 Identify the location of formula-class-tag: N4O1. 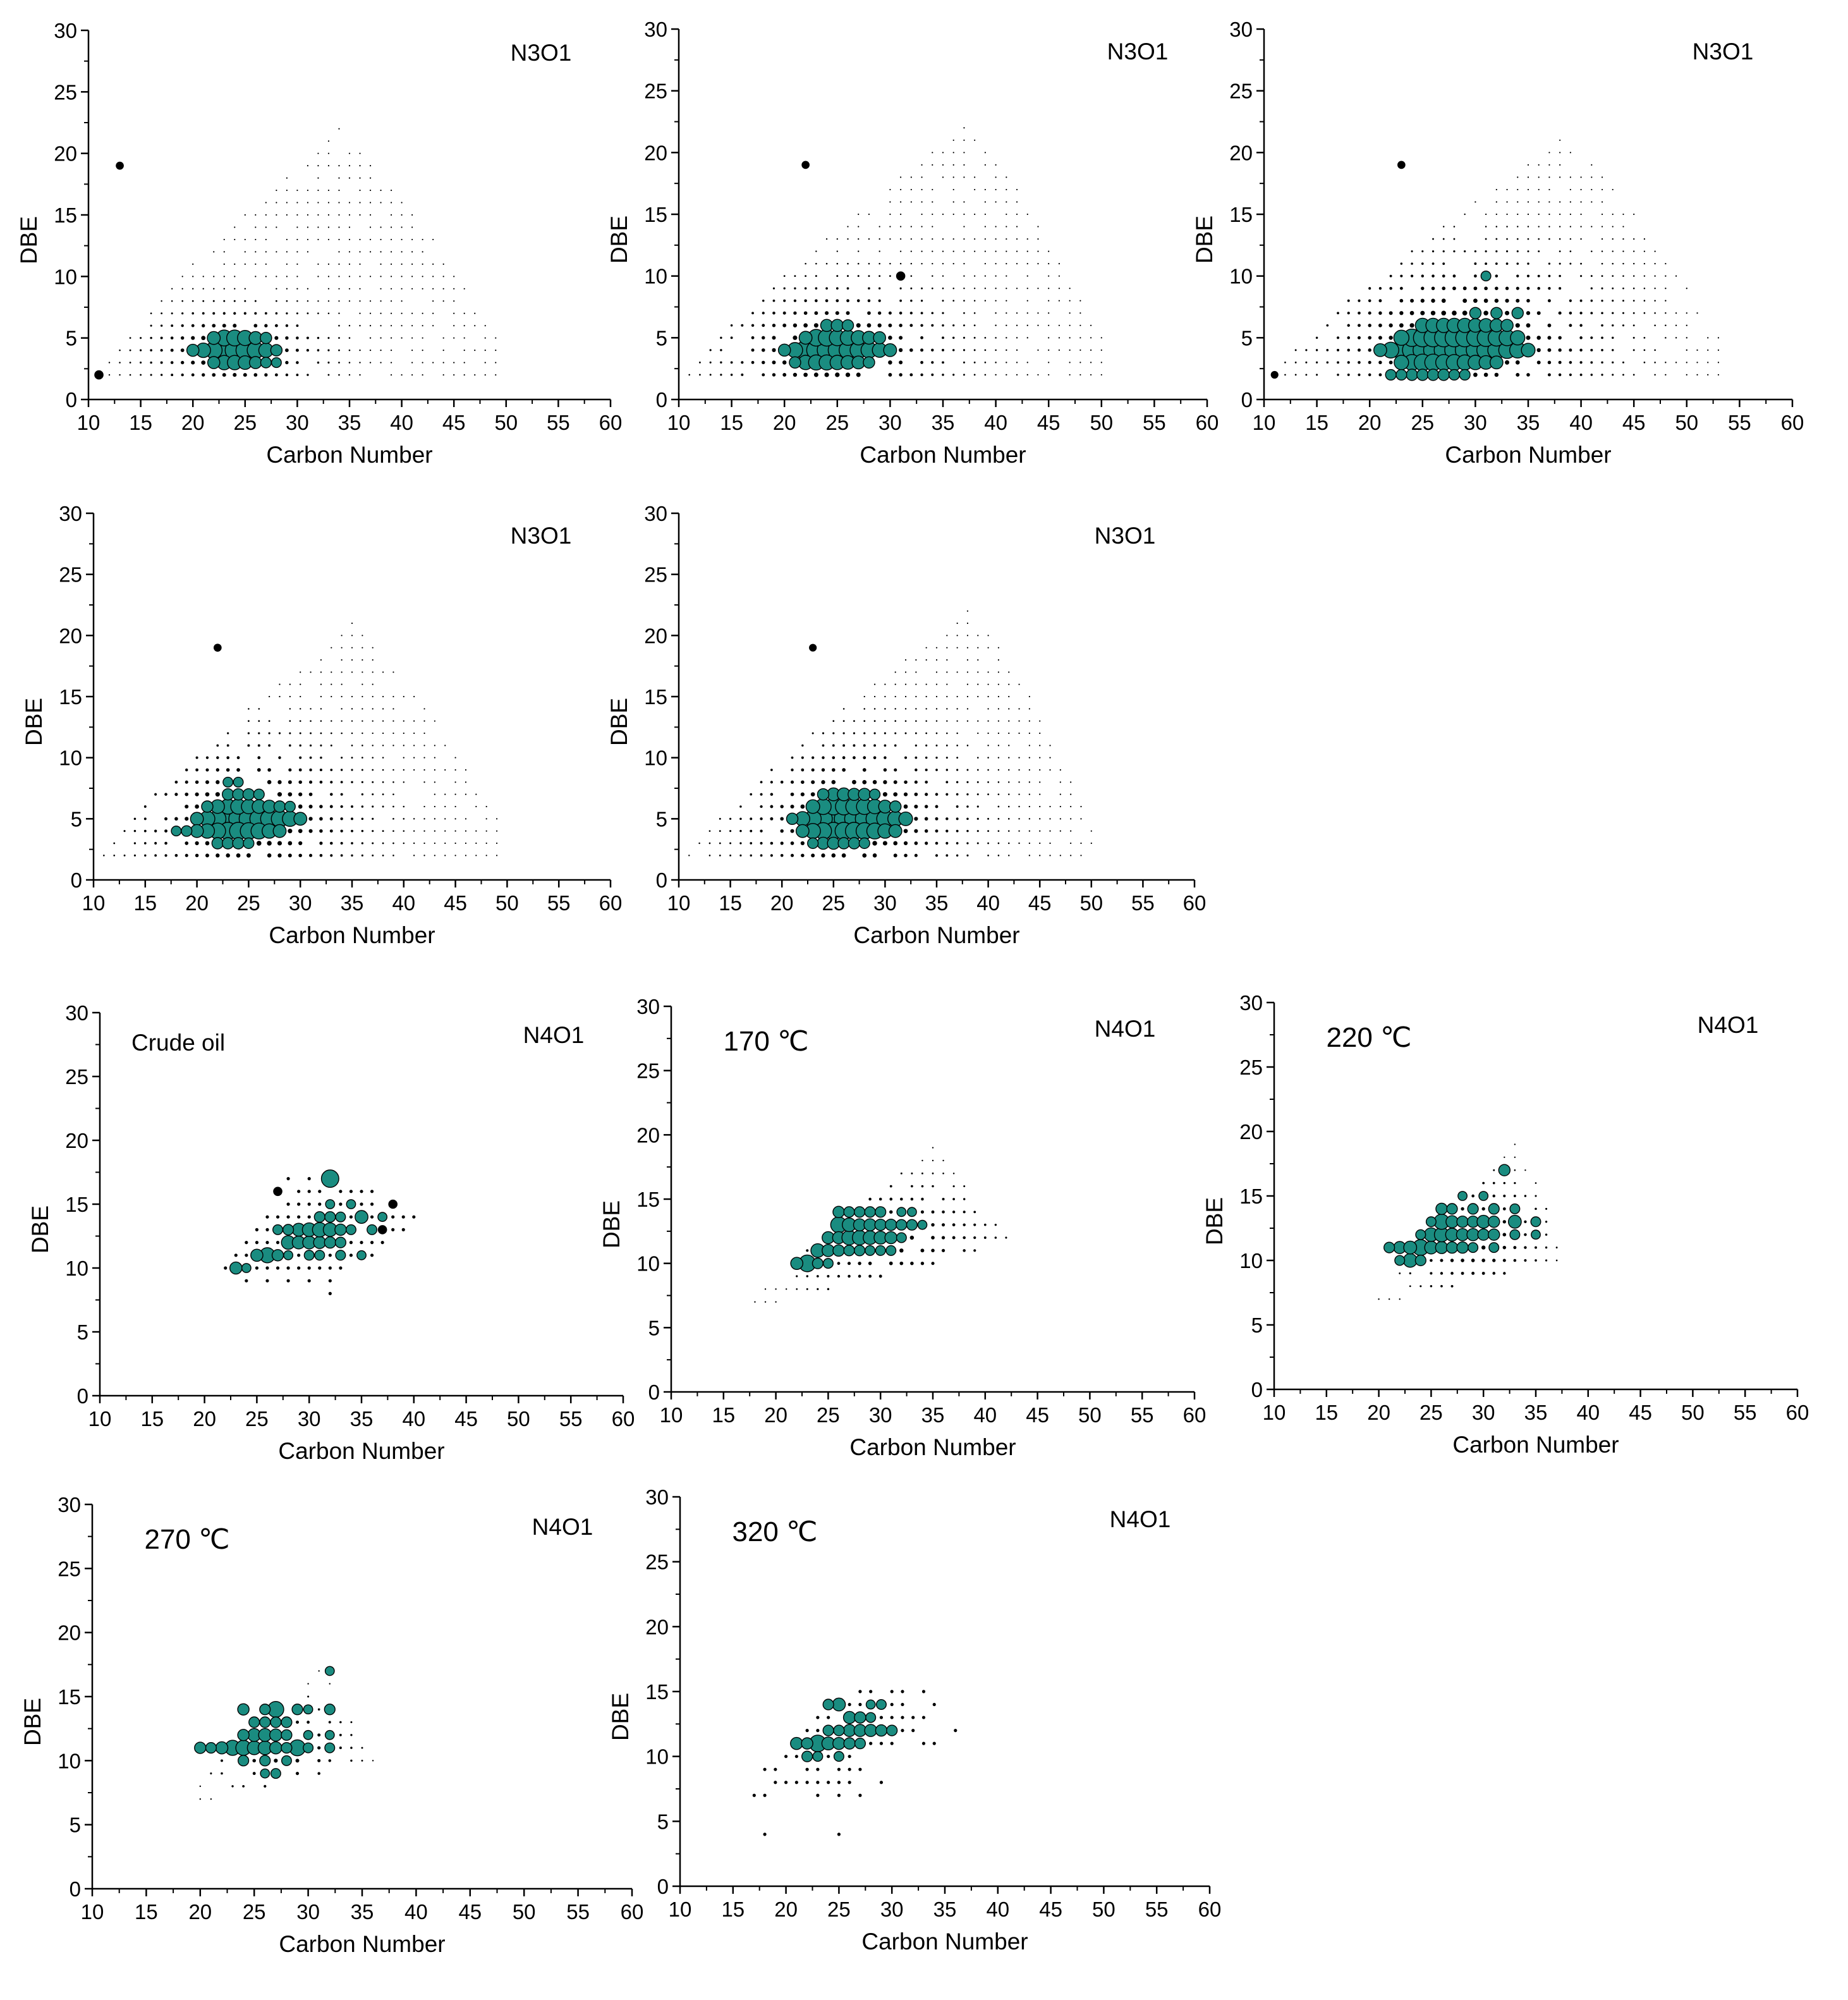
(1140, 1519).